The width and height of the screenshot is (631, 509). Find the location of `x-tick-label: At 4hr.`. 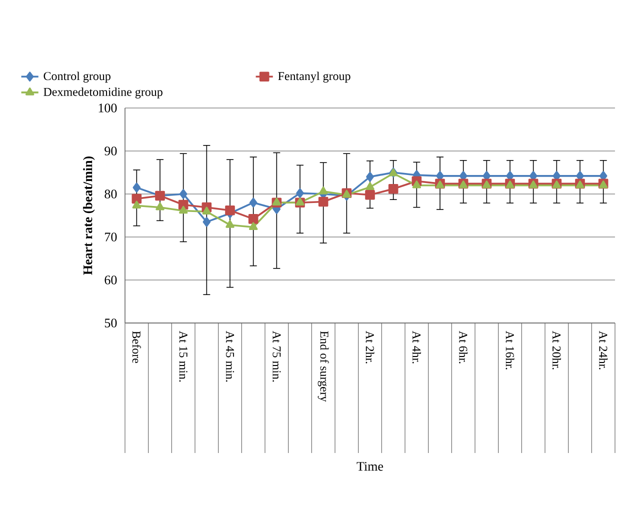

x-tick-label: At 4hr. is located at coordinates (416, 347).